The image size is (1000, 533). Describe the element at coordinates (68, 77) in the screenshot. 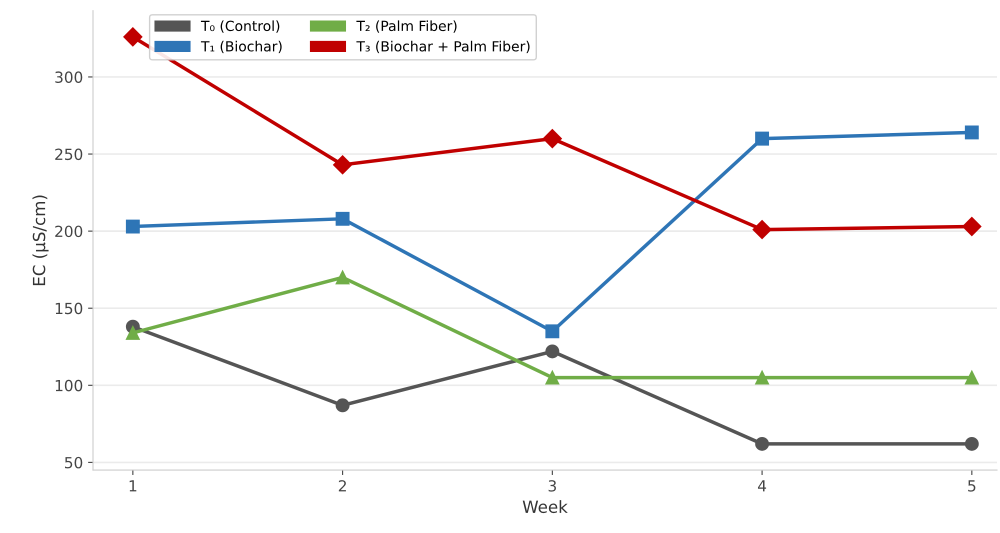

I see `y-tick-label: 300` at that location.